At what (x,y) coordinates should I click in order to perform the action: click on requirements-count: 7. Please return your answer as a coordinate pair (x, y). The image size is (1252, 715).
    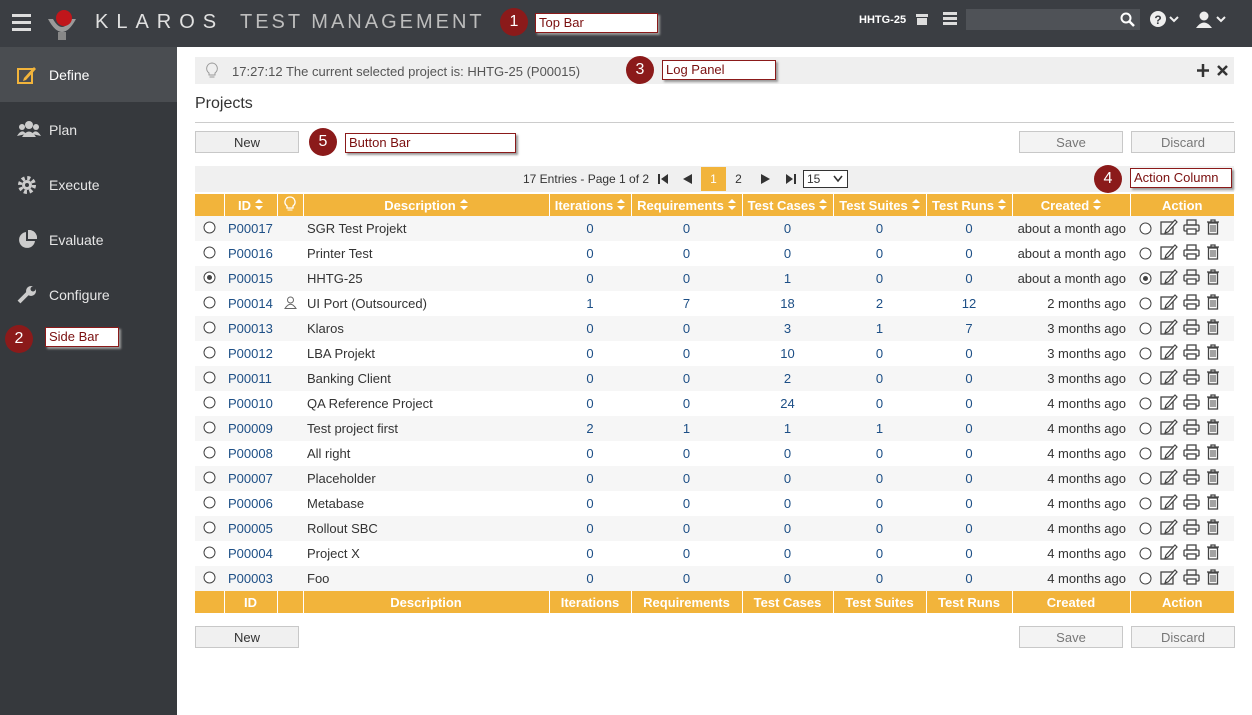
    Looking at the image, I should click on (686, 303).